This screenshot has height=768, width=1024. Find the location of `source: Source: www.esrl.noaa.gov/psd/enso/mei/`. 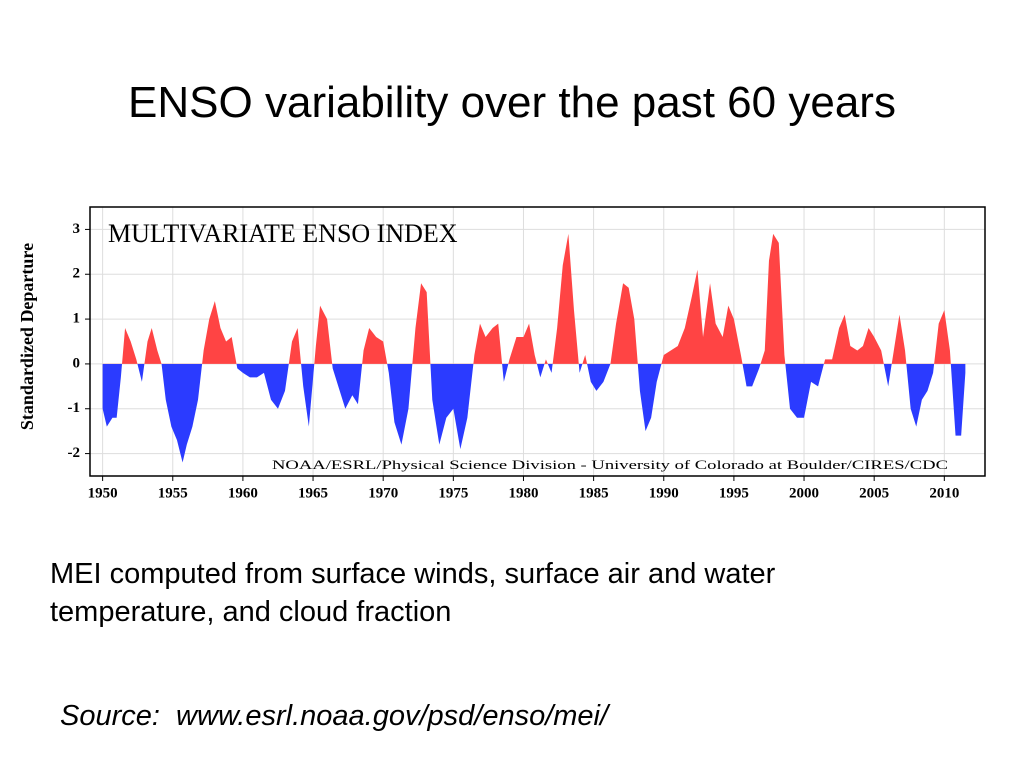

source: Source: www.esrl.noaa.gov/psd/enso/mei/ is located at coordinates (334, 716).